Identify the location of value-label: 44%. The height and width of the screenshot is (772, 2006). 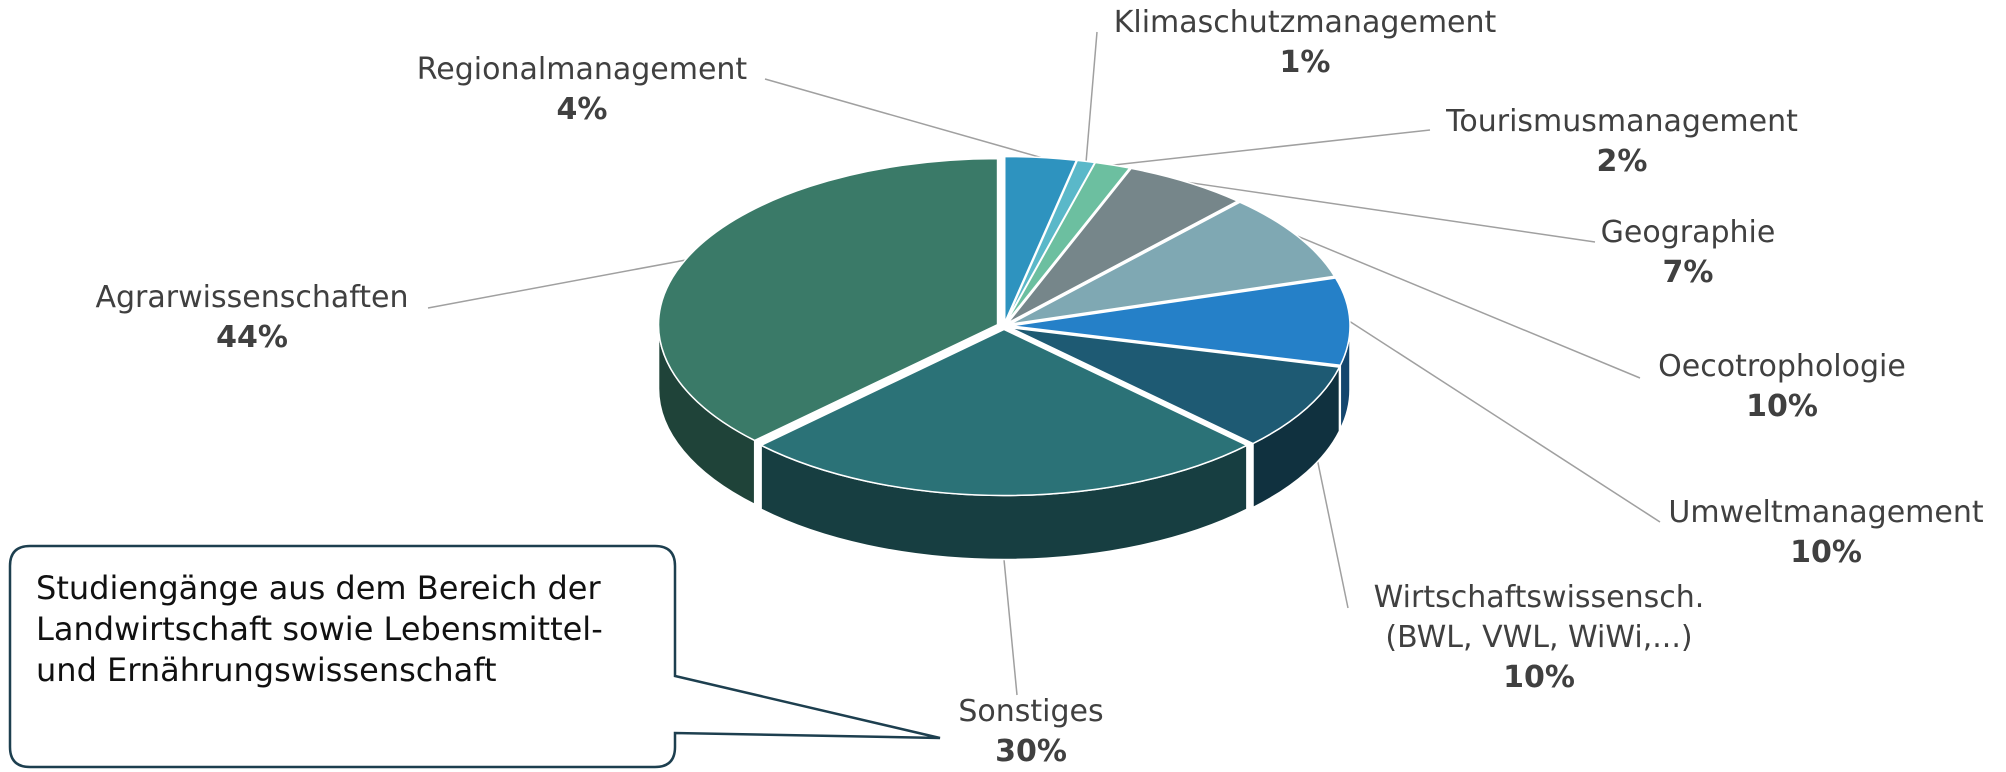
(252, 337).